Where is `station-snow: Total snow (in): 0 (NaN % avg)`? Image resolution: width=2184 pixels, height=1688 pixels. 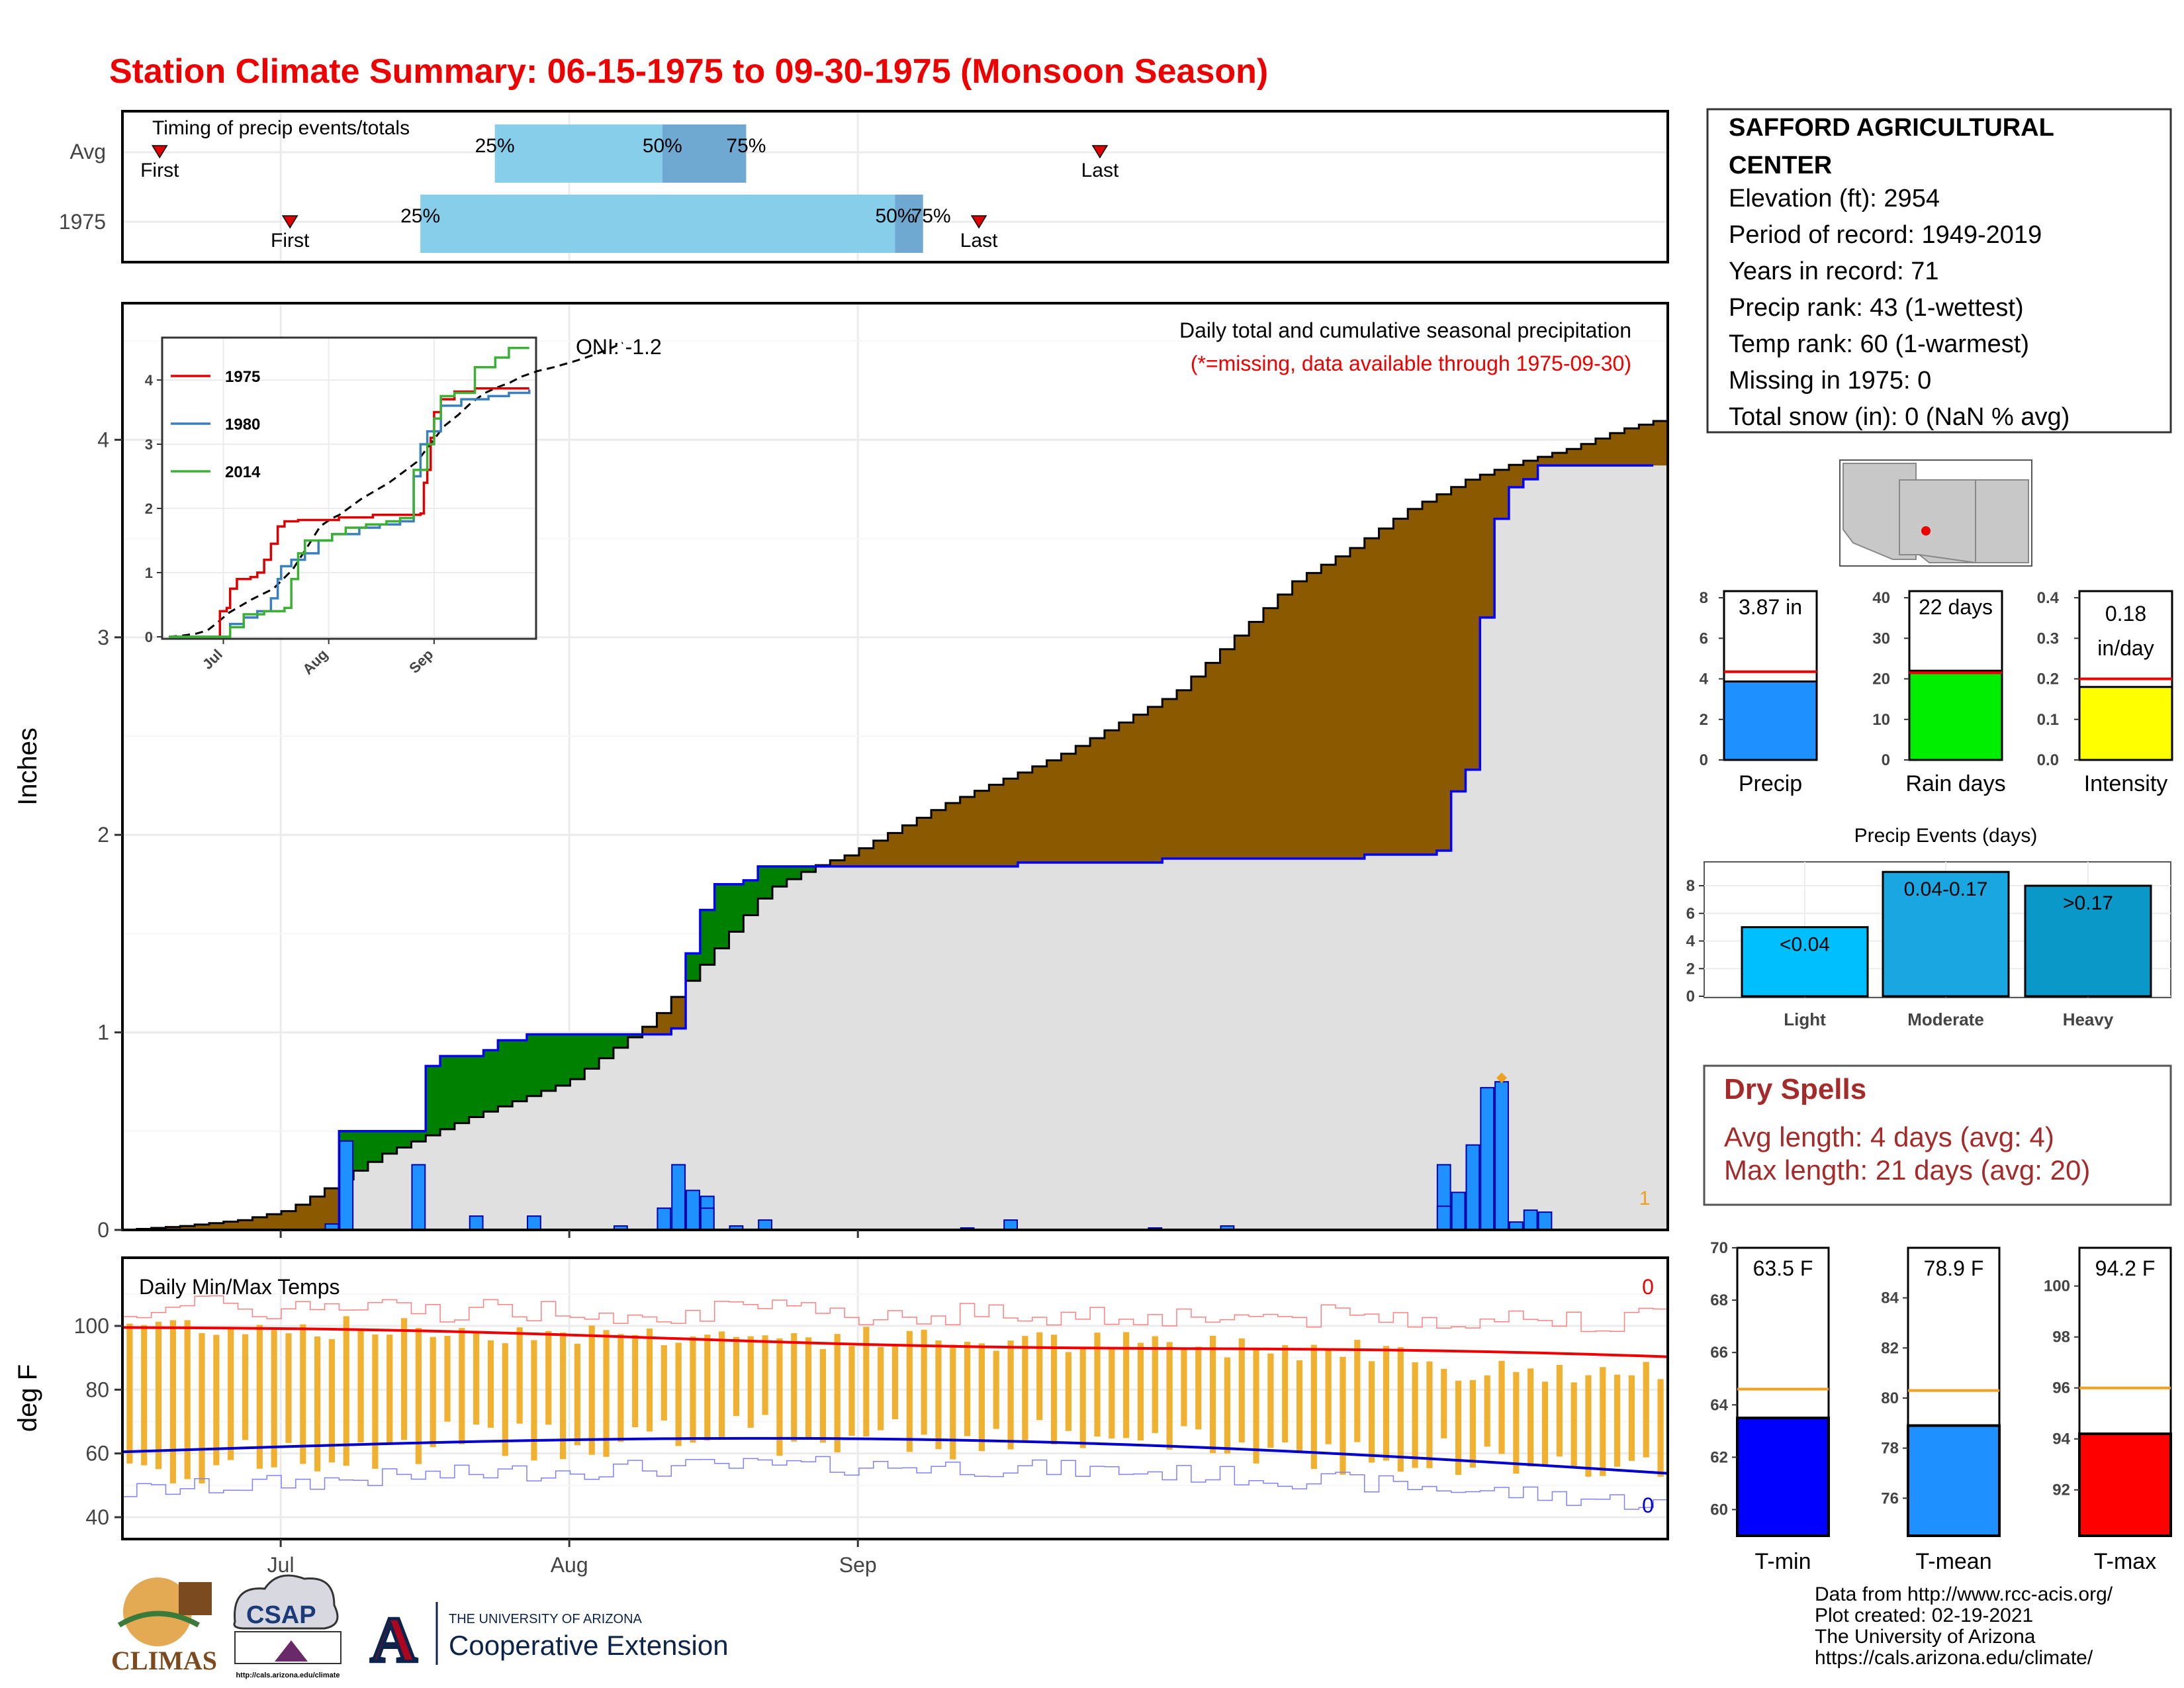 station-snow: Total snow (in): 0 (NaN % avg) is located at coordinates (1900, 417).